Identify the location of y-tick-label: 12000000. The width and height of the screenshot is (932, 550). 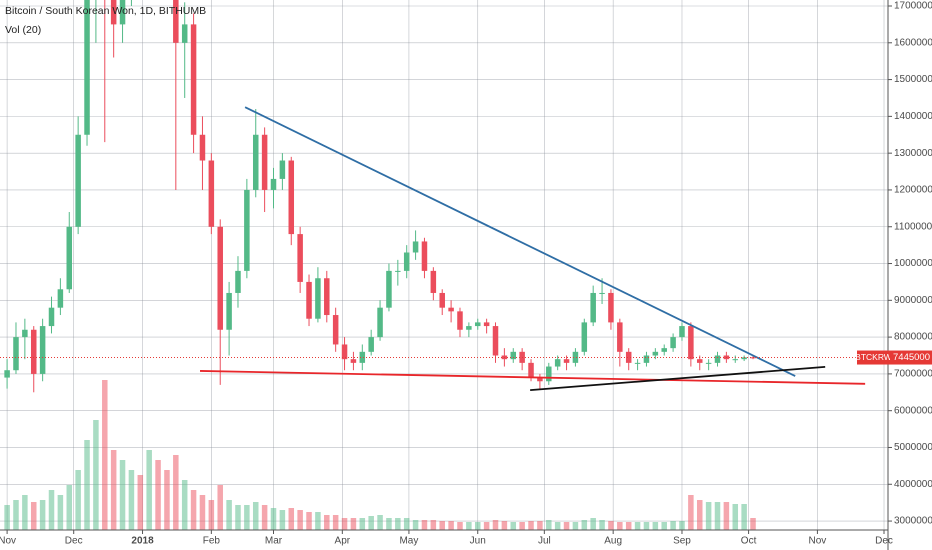
(913, 190).